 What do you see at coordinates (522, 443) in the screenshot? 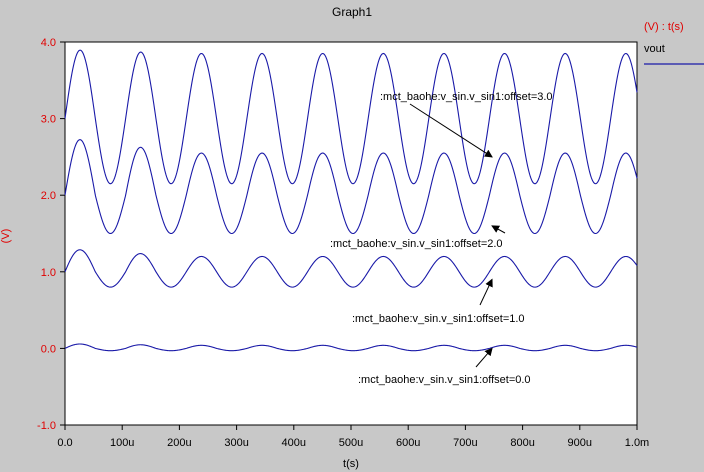
I see `x-tick-label: 800u` at bounding box center [522, 443].